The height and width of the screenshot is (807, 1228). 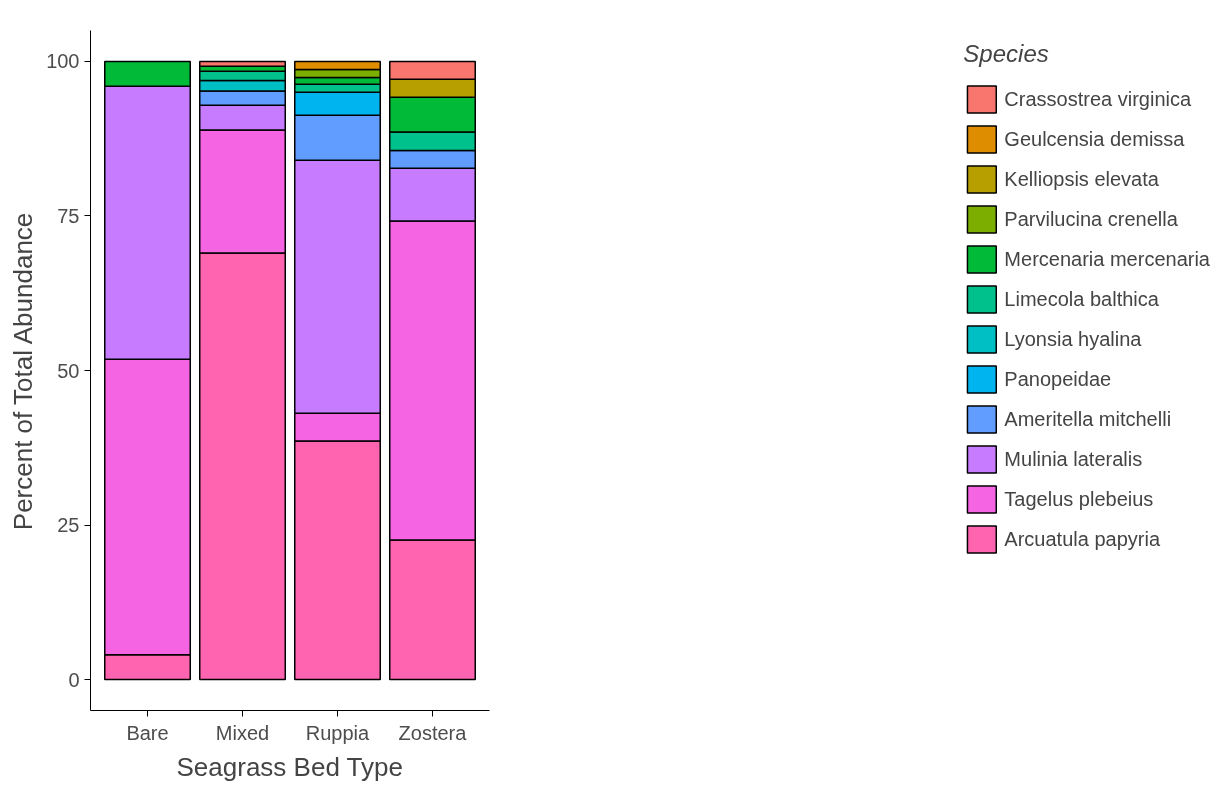 What do you see at coordinates (1058, 379) in the screenshot?
I see `legend-label: Panopeidae` at bounding box center [1058, 379].